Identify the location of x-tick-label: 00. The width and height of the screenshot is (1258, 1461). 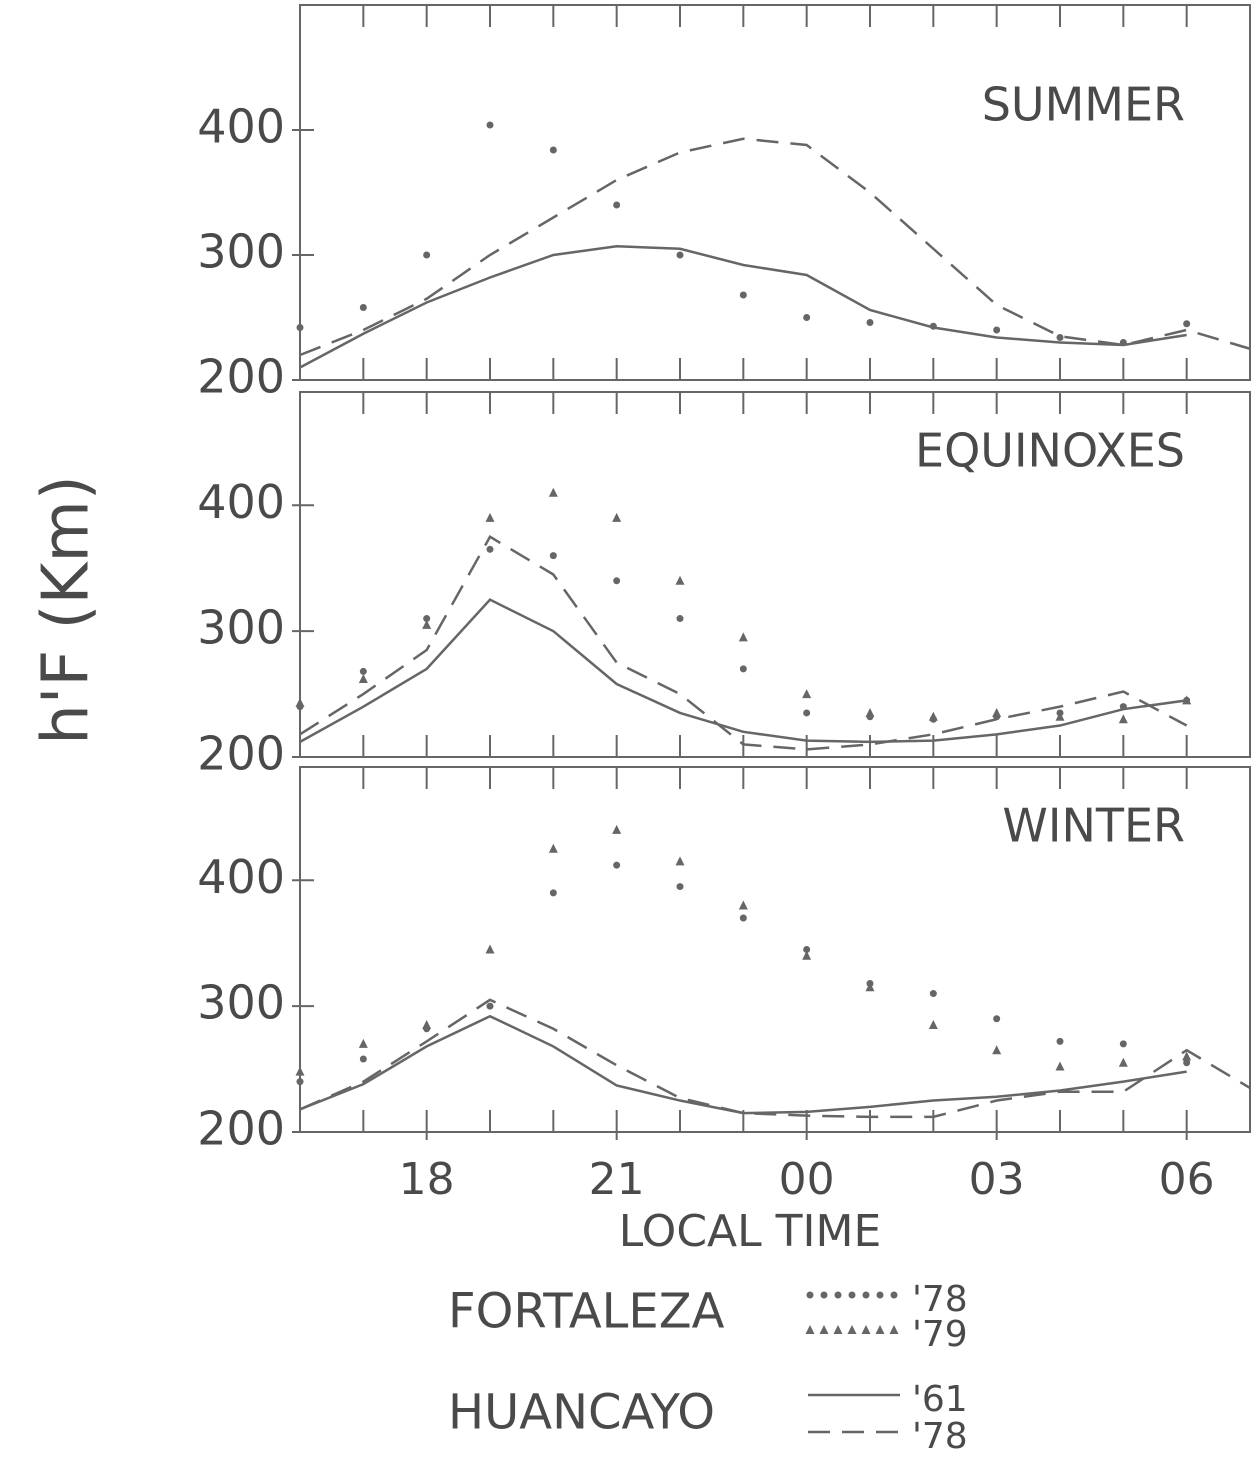
(807, 1179).